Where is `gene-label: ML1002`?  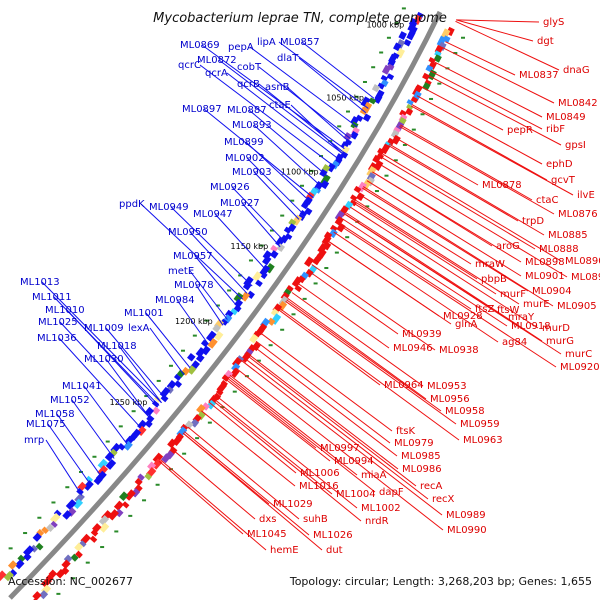
gene-label: ML1002 is located at coordinates (381, 508).